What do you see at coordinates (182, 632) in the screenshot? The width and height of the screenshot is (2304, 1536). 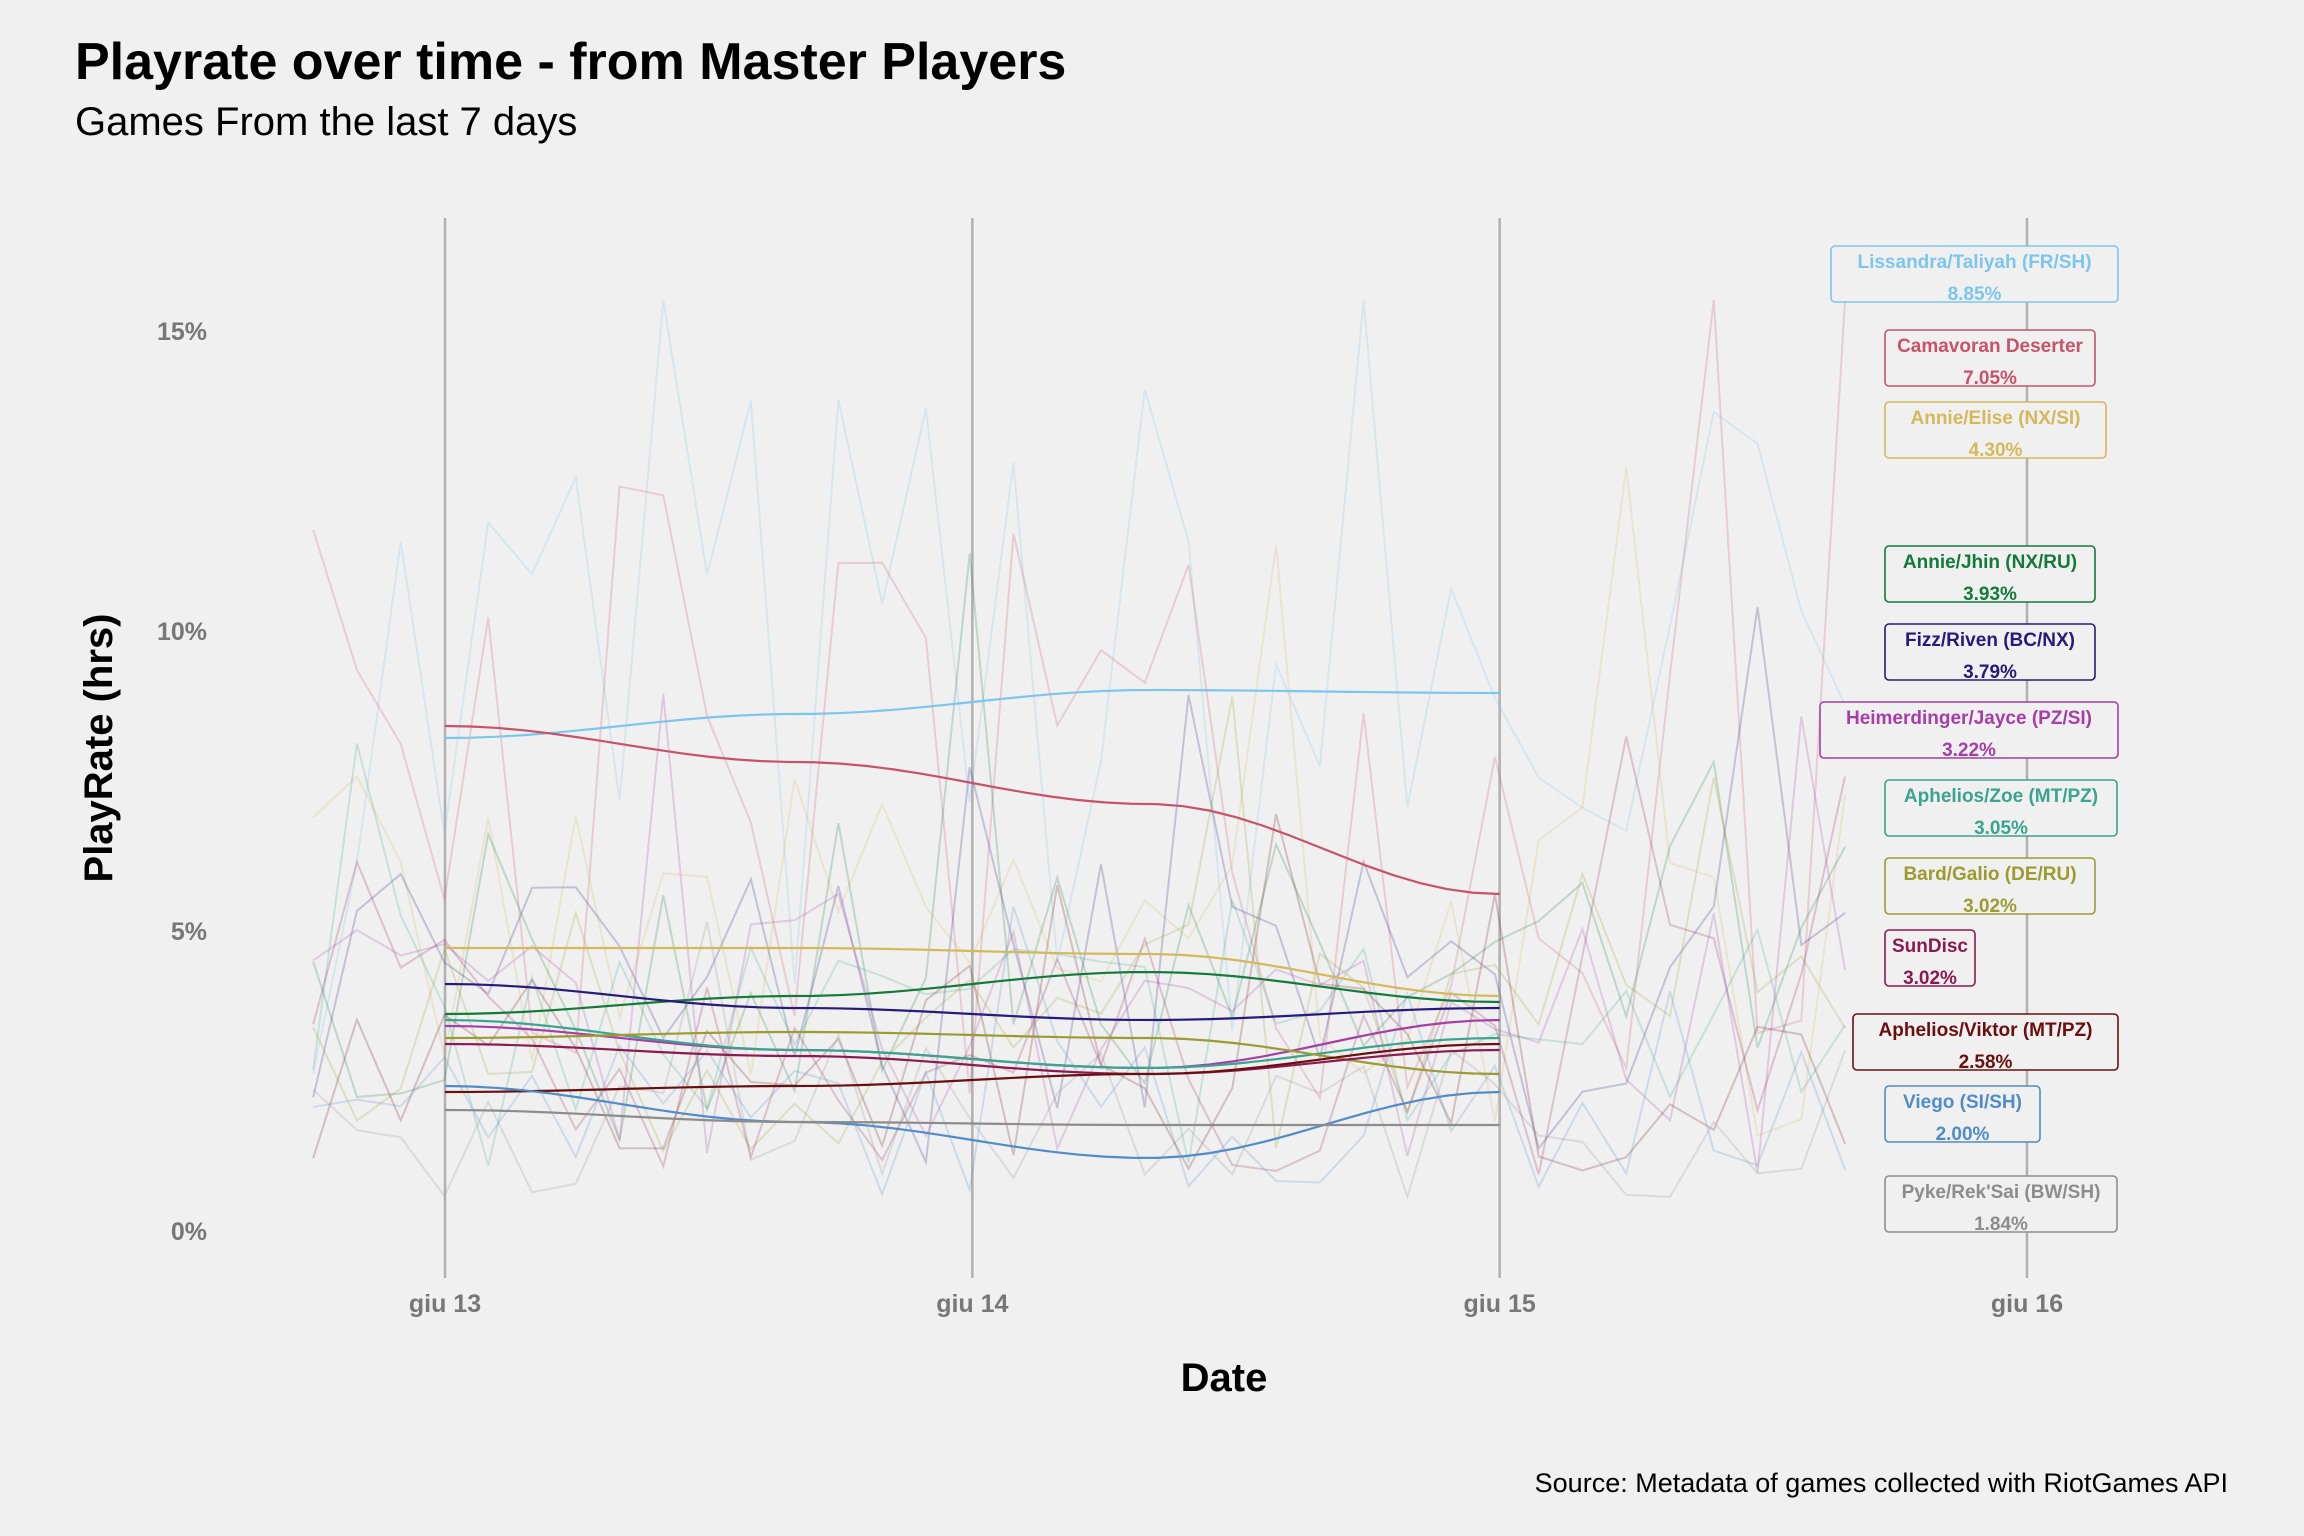 I see `y-tick-label: 10%` at bounding box center [182, 632].